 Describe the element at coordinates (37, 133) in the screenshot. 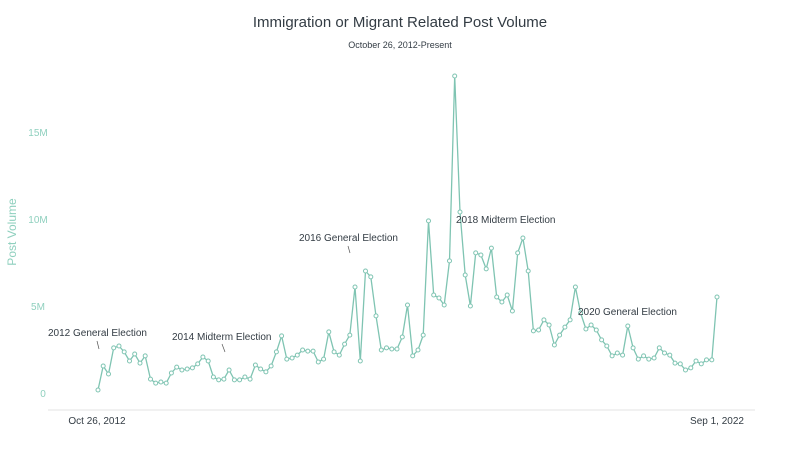

I see `y-tick-15m: 15M` at that location.